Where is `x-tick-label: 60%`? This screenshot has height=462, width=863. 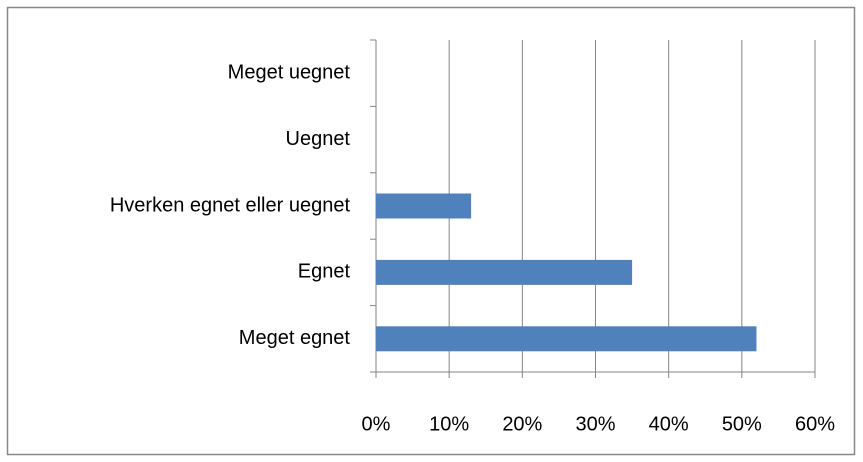
x-tick-label: 60% is located at coordinates (815, 424).